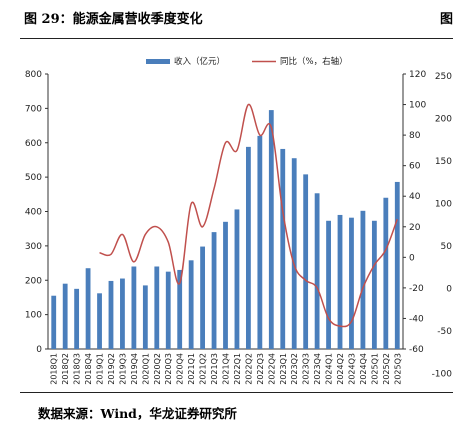 The width and height of the screenshot is (453, 433). I want to click on legend-bar-swatch, so click(158, 61).